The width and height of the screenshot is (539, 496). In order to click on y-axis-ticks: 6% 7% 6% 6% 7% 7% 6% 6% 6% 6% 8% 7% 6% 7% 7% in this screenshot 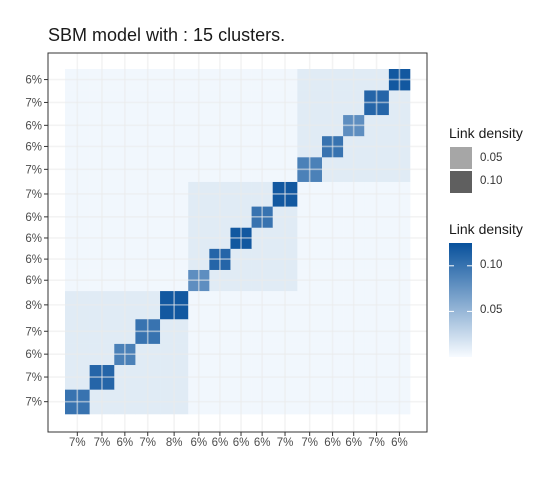, I will do `click(36, 242)`.